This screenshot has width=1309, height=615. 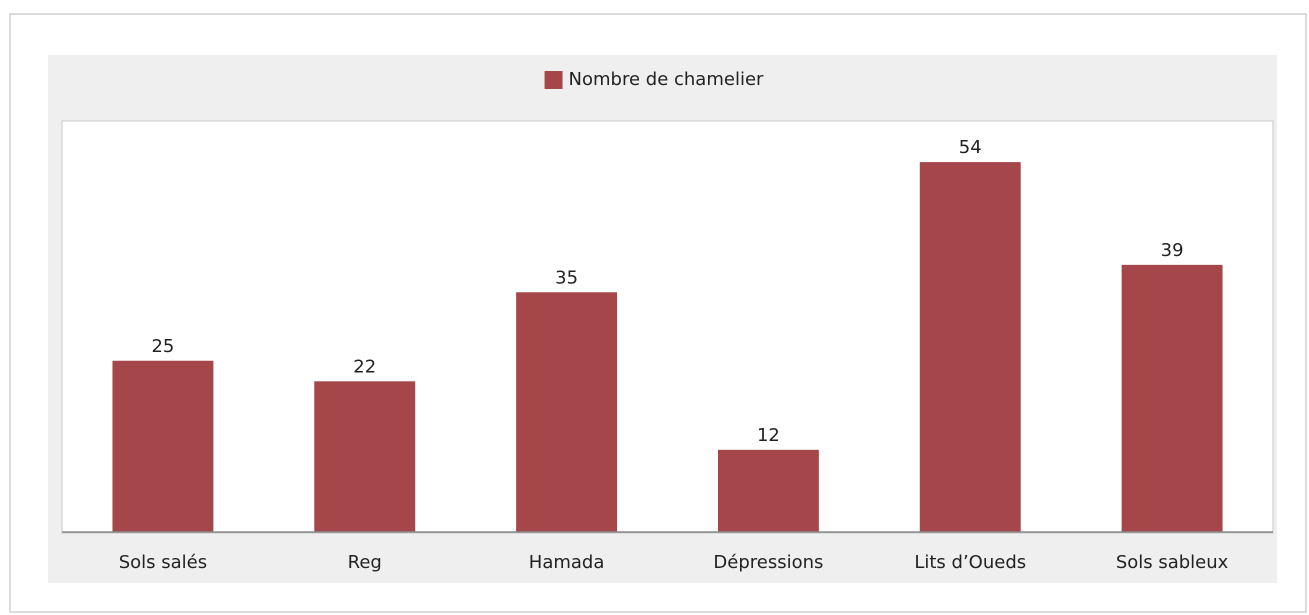 I want to click on legend-label: Nombre de chamelier, so click(x=666, y=79).